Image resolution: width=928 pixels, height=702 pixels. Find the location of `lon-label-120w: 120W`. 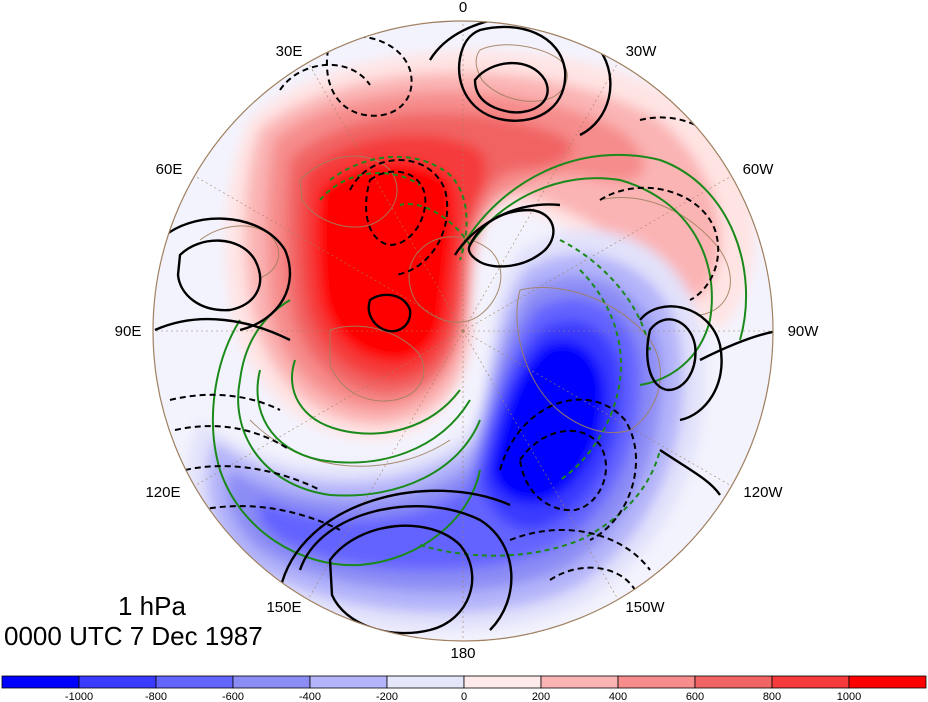

lon-label-120w: 120W is located at coordinates (763, 492).